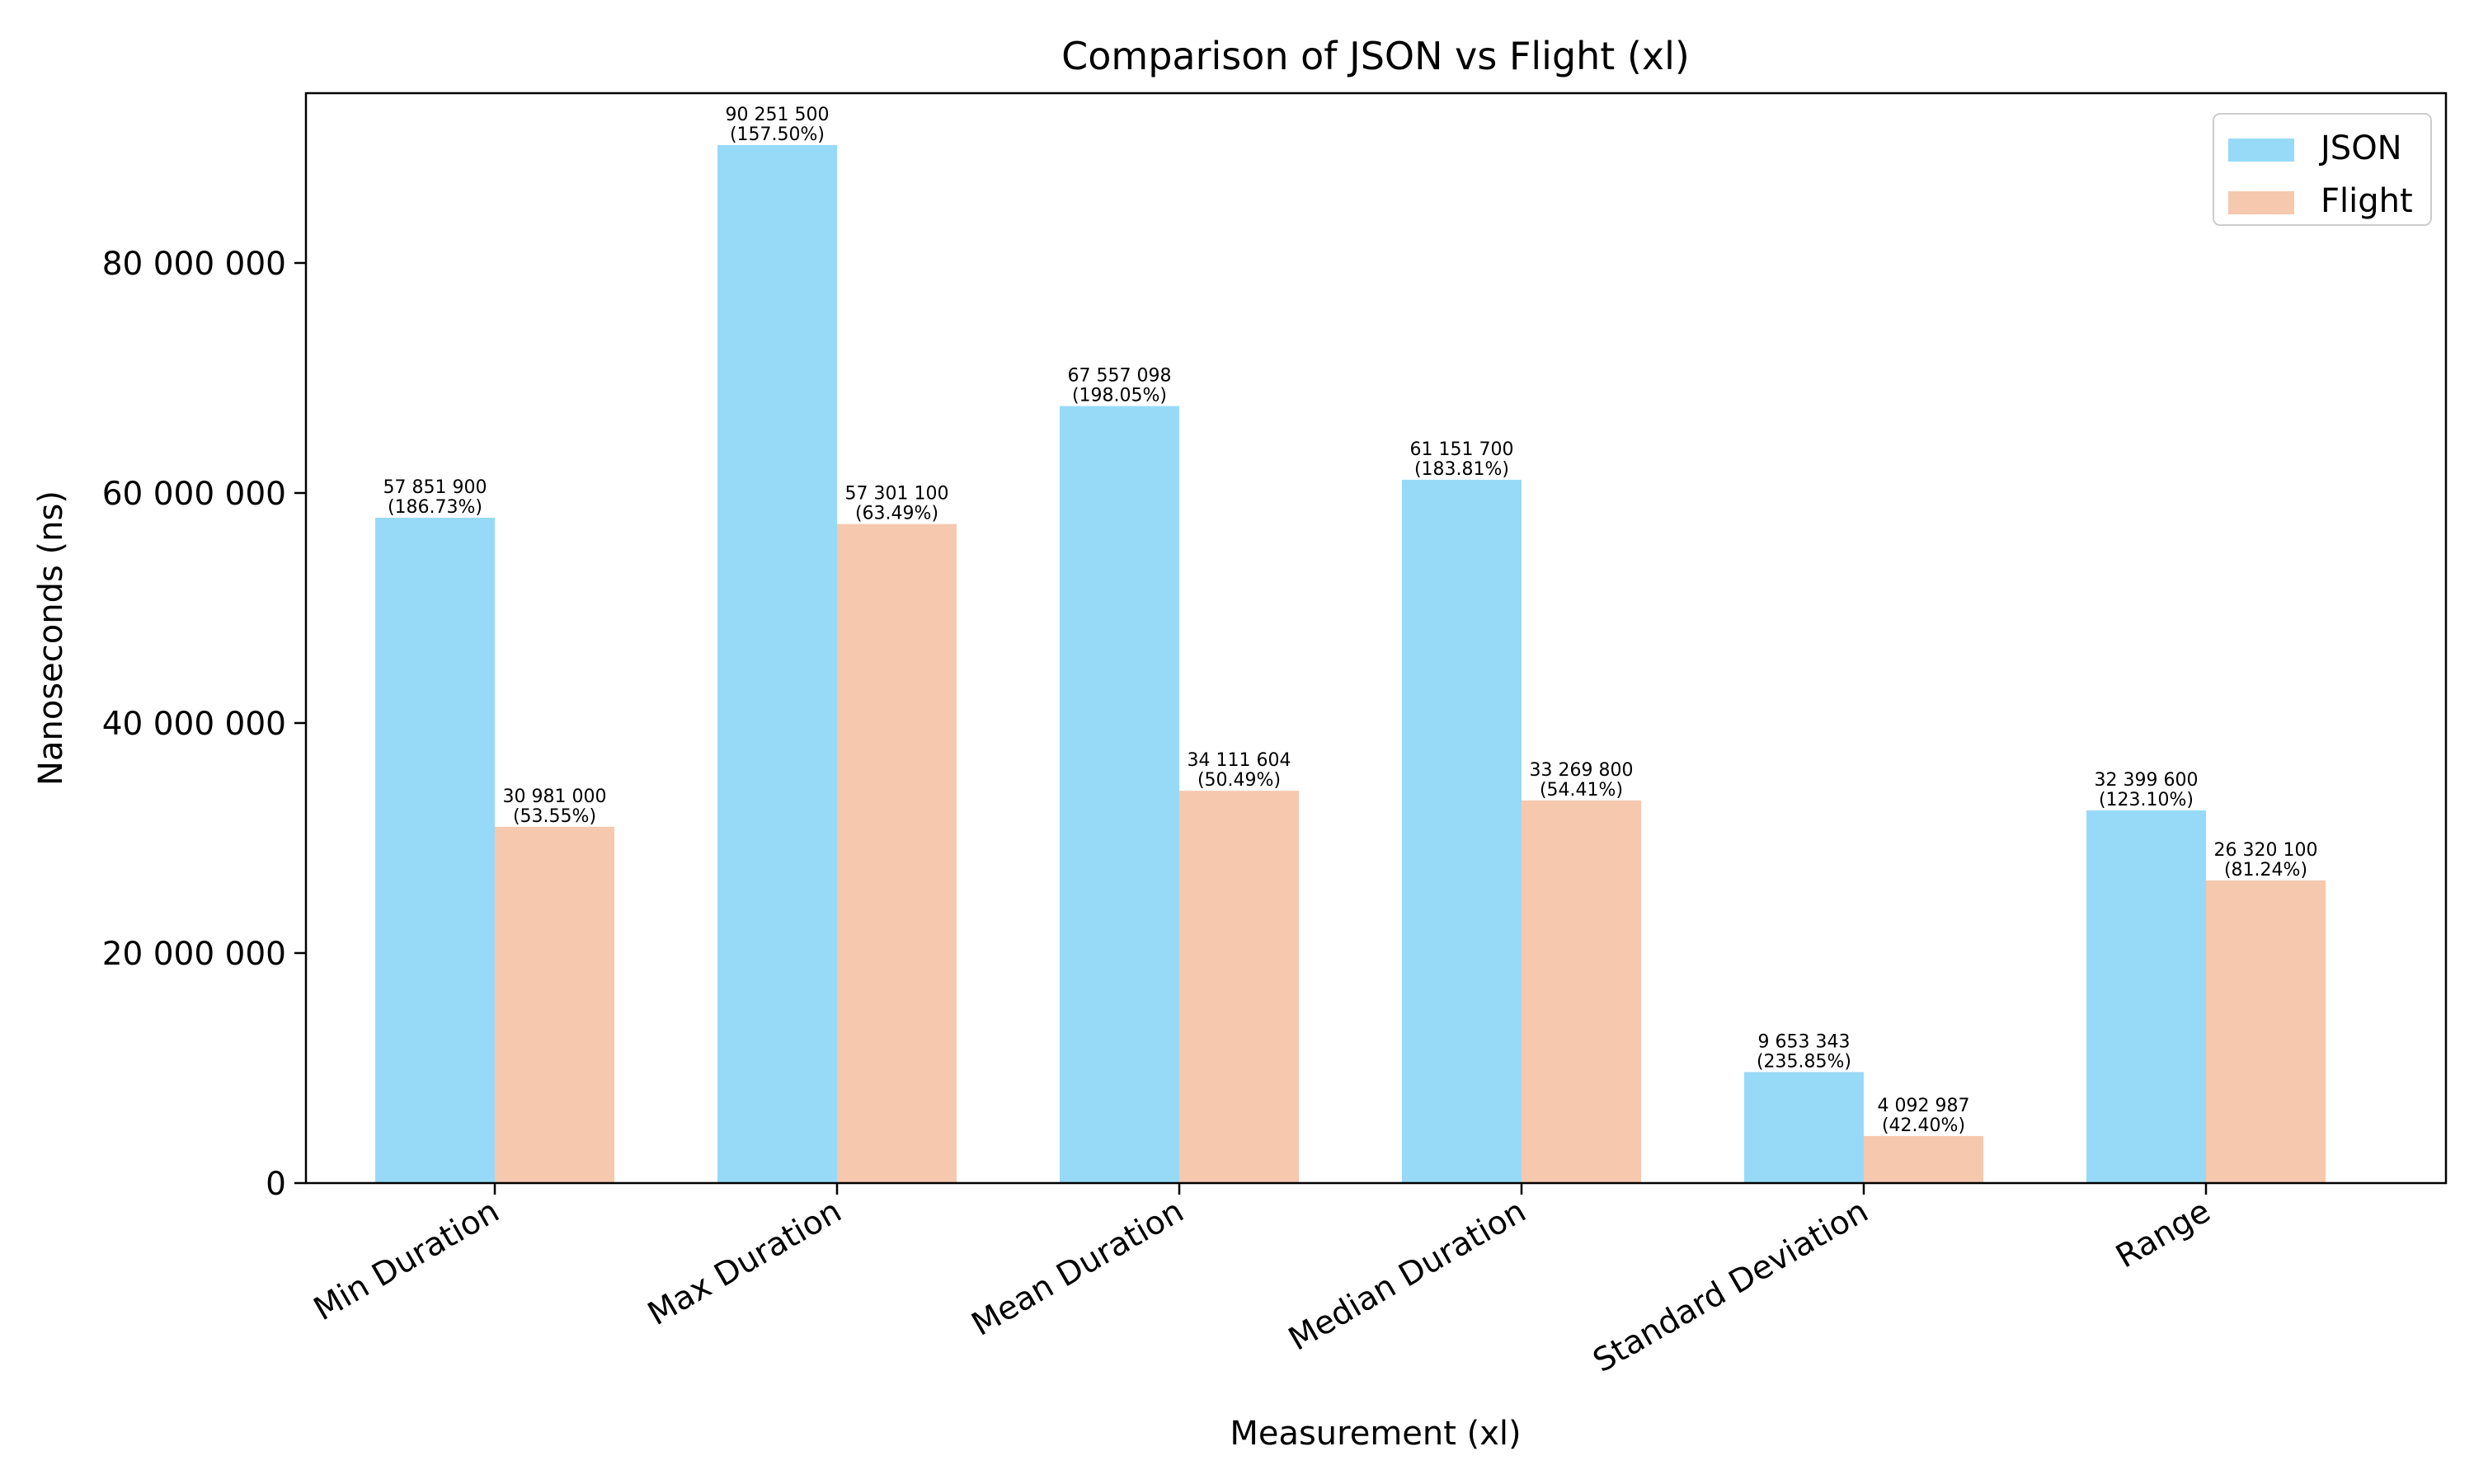  What do you see at coordinates (896, 514) in the screenshot?
I see `bar-percent-label: (63.49%)` at bounding box center [896, 514].